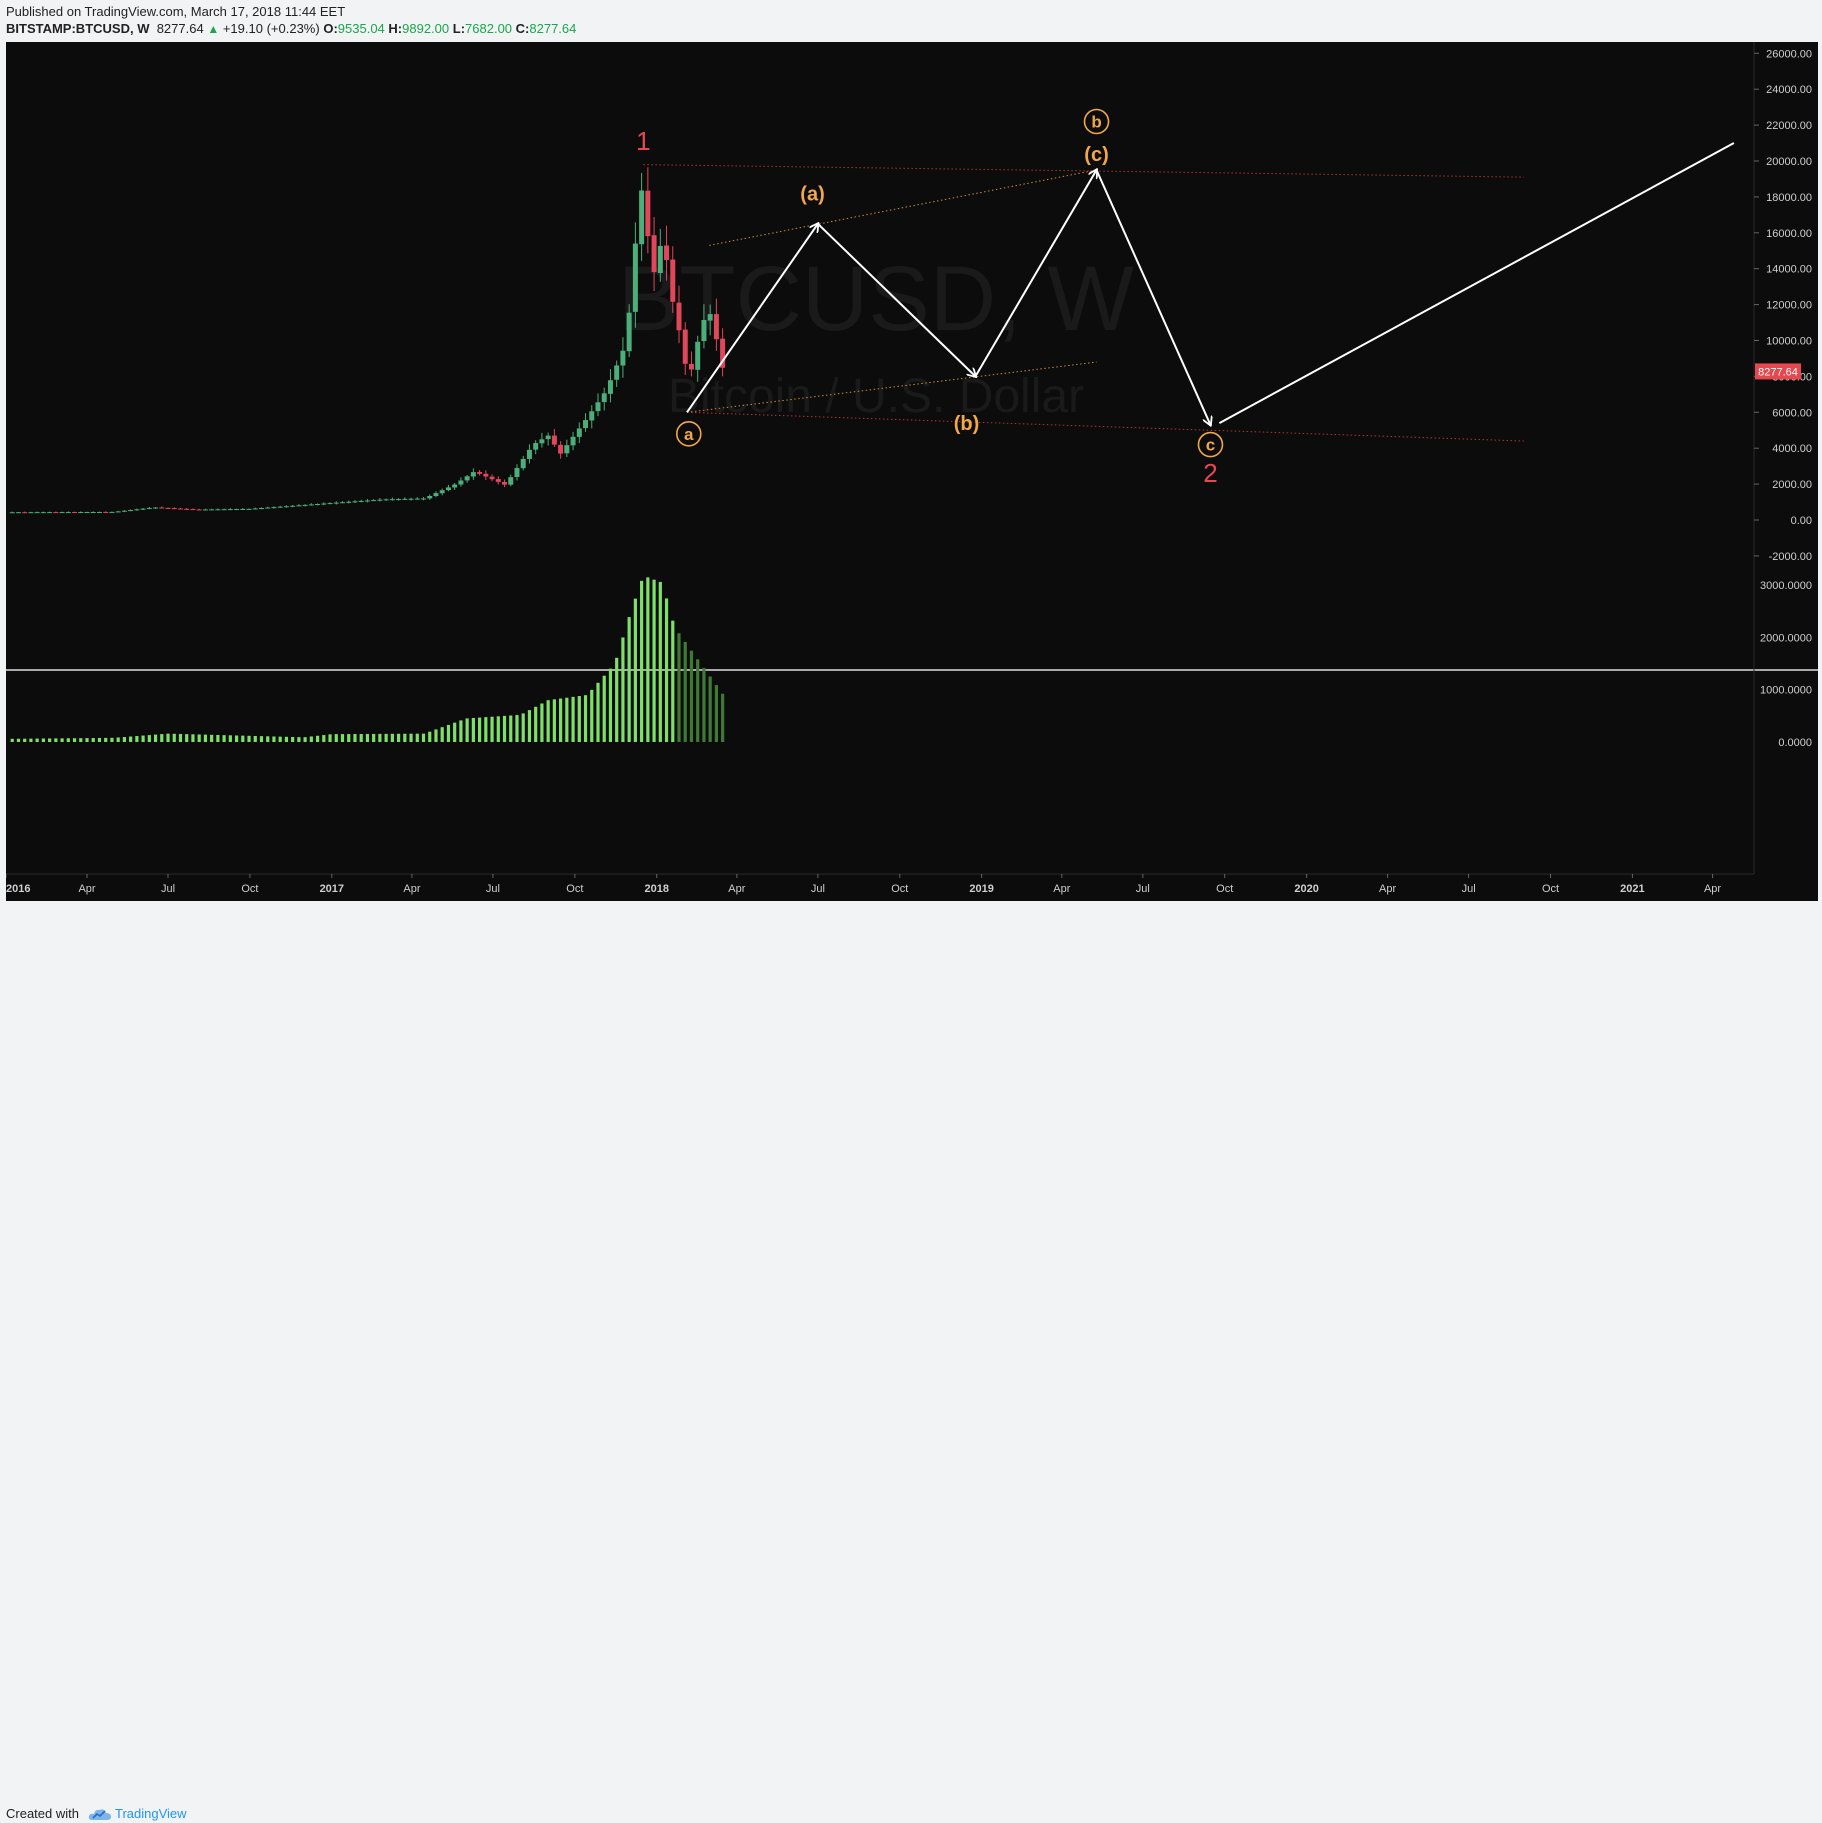 The height and width of the screenshot is (1823, 1822). I want to click on time-tick-label: 2019, so click(981, 889).